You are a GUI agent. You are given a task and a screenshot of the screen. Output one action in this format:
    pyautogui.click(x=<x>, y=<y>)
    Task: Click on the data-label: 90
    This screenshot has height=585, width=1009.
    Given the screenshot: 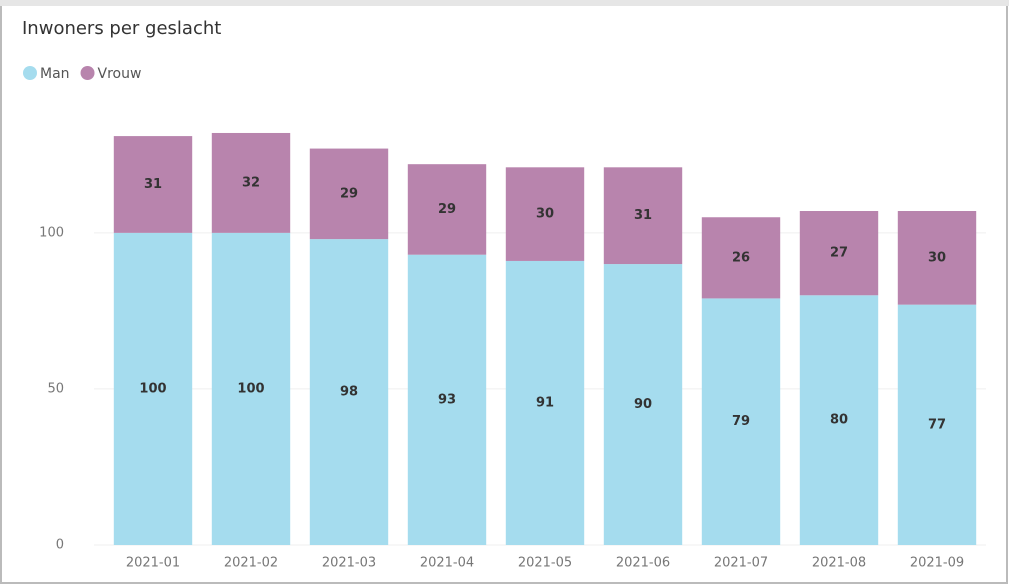 What is the action you would take?
    pyautogui.click(x=643, y=404)
    